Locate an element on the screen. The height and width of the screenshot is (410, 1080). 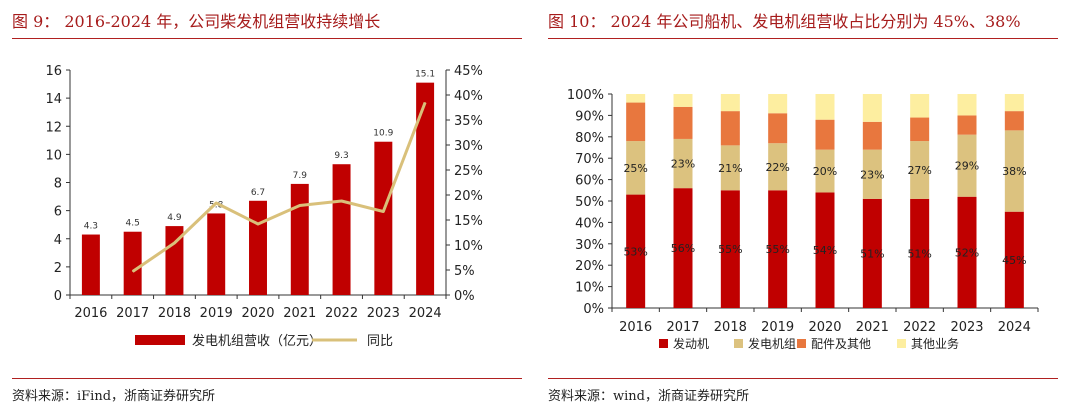
x-tick-label: 2023 is located at coordinates (966, 327).